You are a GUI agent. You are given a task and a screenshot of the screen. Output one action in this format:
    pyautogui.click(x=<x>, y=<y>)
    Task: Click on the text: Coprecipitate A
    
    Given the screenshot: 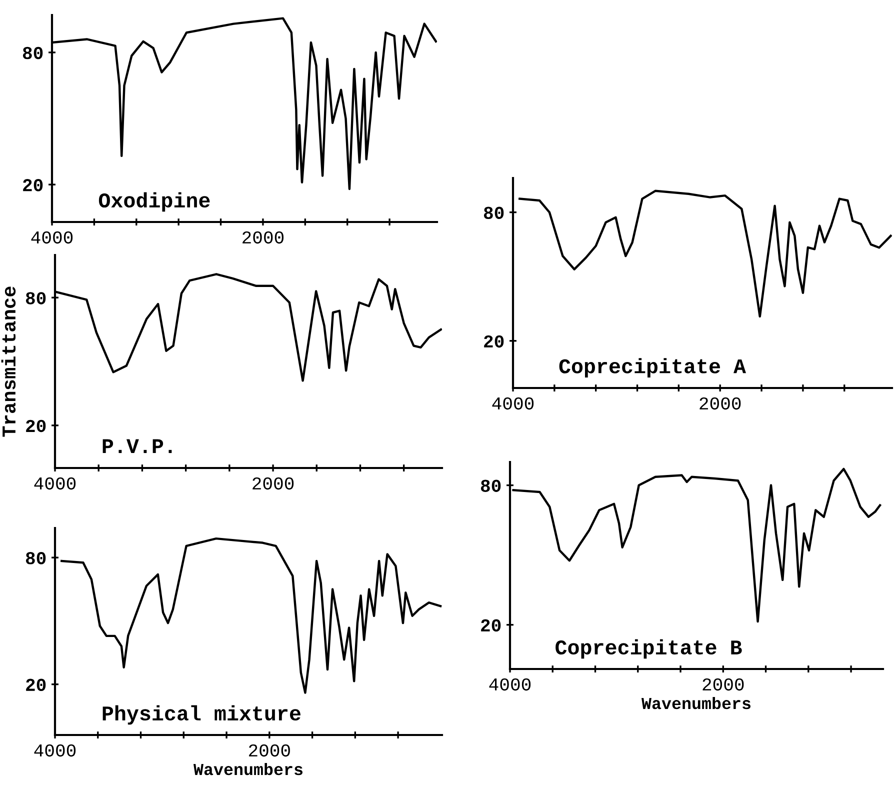 What is the action you would take?
    pyautogui.click(x=652, y=368)
    